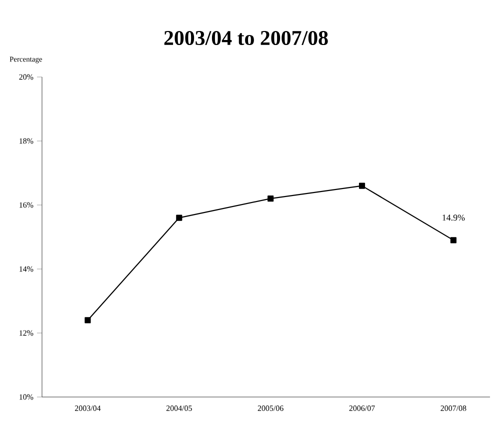 The image size is (492, 421). What do you see at coordinates (453, 217) in the screenshot?
I see `data-label: 14.9%` at bounding box center [453, 217].